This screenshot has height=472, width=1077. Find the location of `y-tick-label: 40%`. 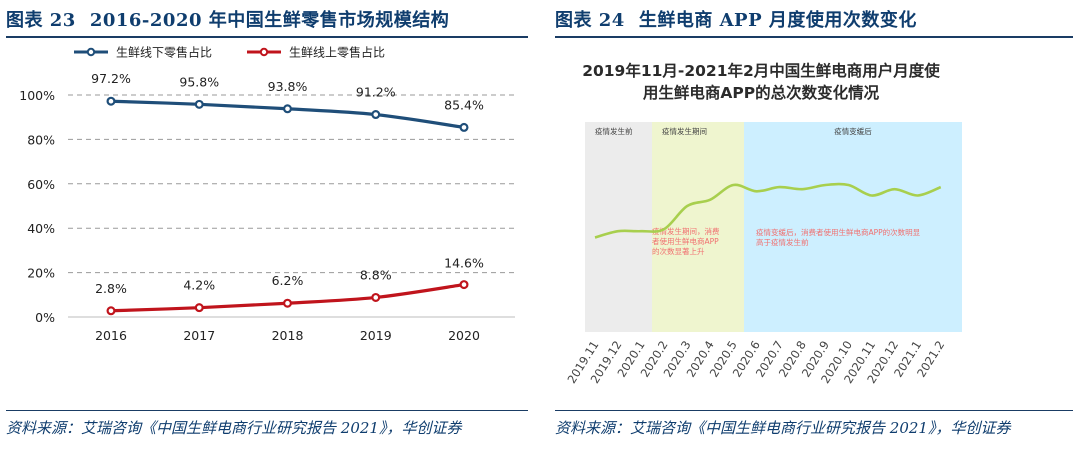

y-tick-label: 40% is located at coordinates (41, 228).